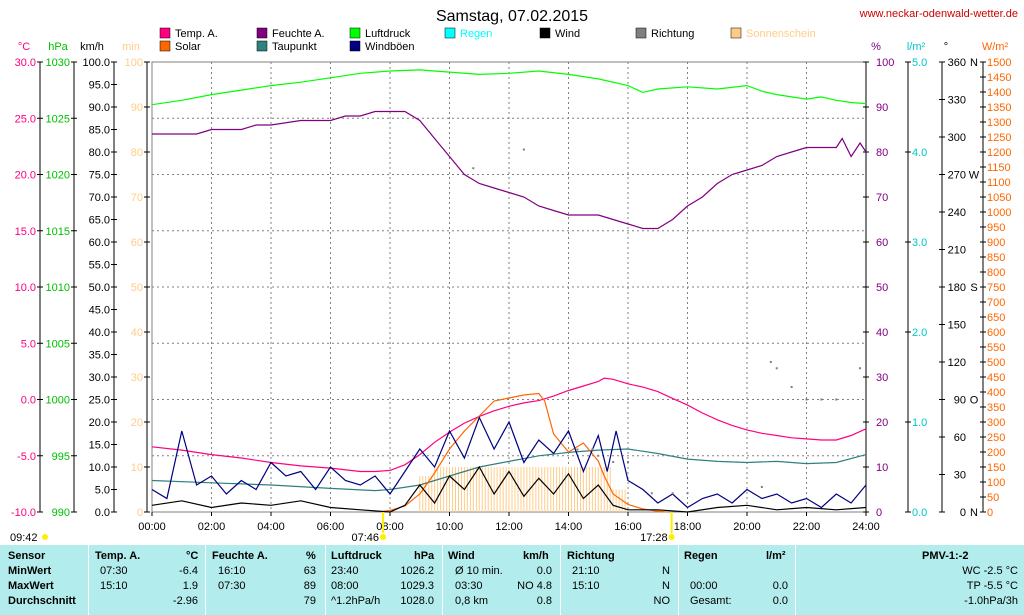 Image resolution: width=1024 pixels, height=615 pixels. Describe the element at coordinates (92, 47) in the screenshot. I see `wind-unit-label: km/h` at that location.